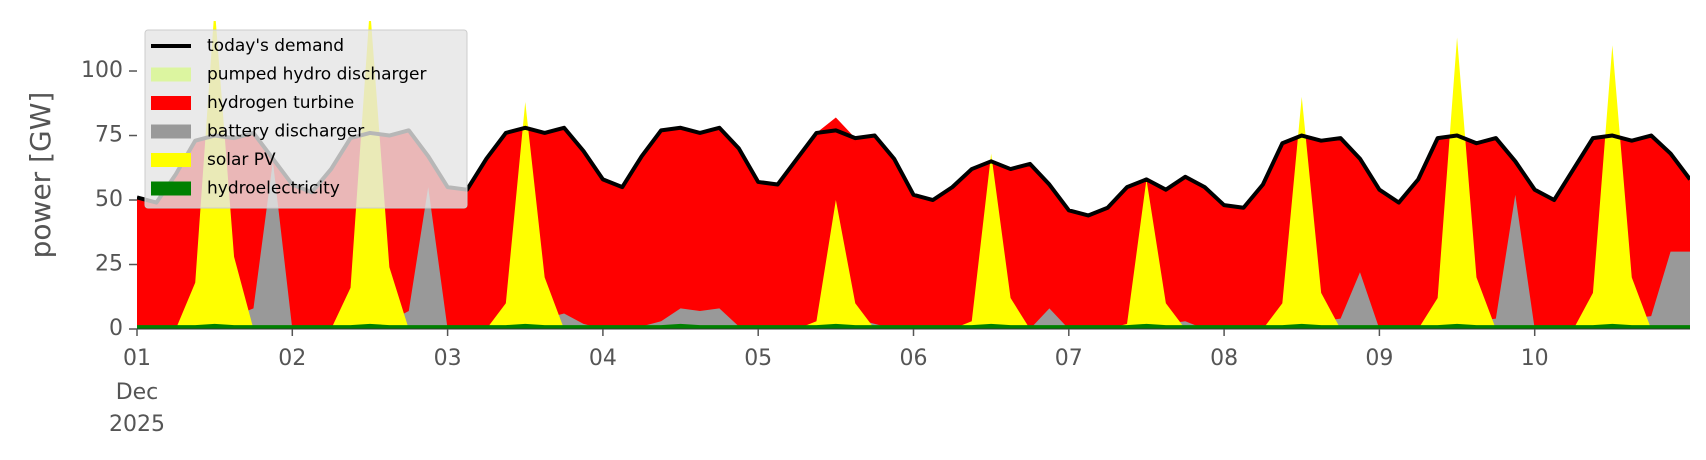 This screenshot has height=460, width=1706. What do you see at coordinates (603, 358) in the screenshot?
I see `x-tick-label: 04` at bounding box center [603, 358].